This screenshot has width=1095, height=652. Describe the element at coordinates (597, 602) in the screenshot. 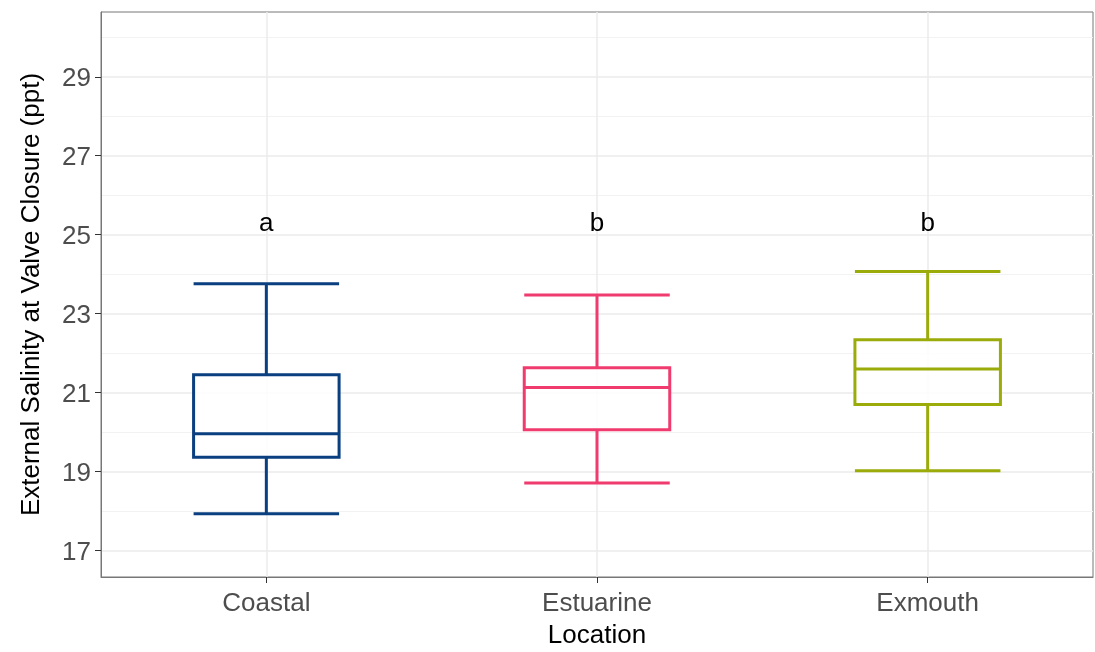

I see `x-tick-label: Estuarine` at that location.